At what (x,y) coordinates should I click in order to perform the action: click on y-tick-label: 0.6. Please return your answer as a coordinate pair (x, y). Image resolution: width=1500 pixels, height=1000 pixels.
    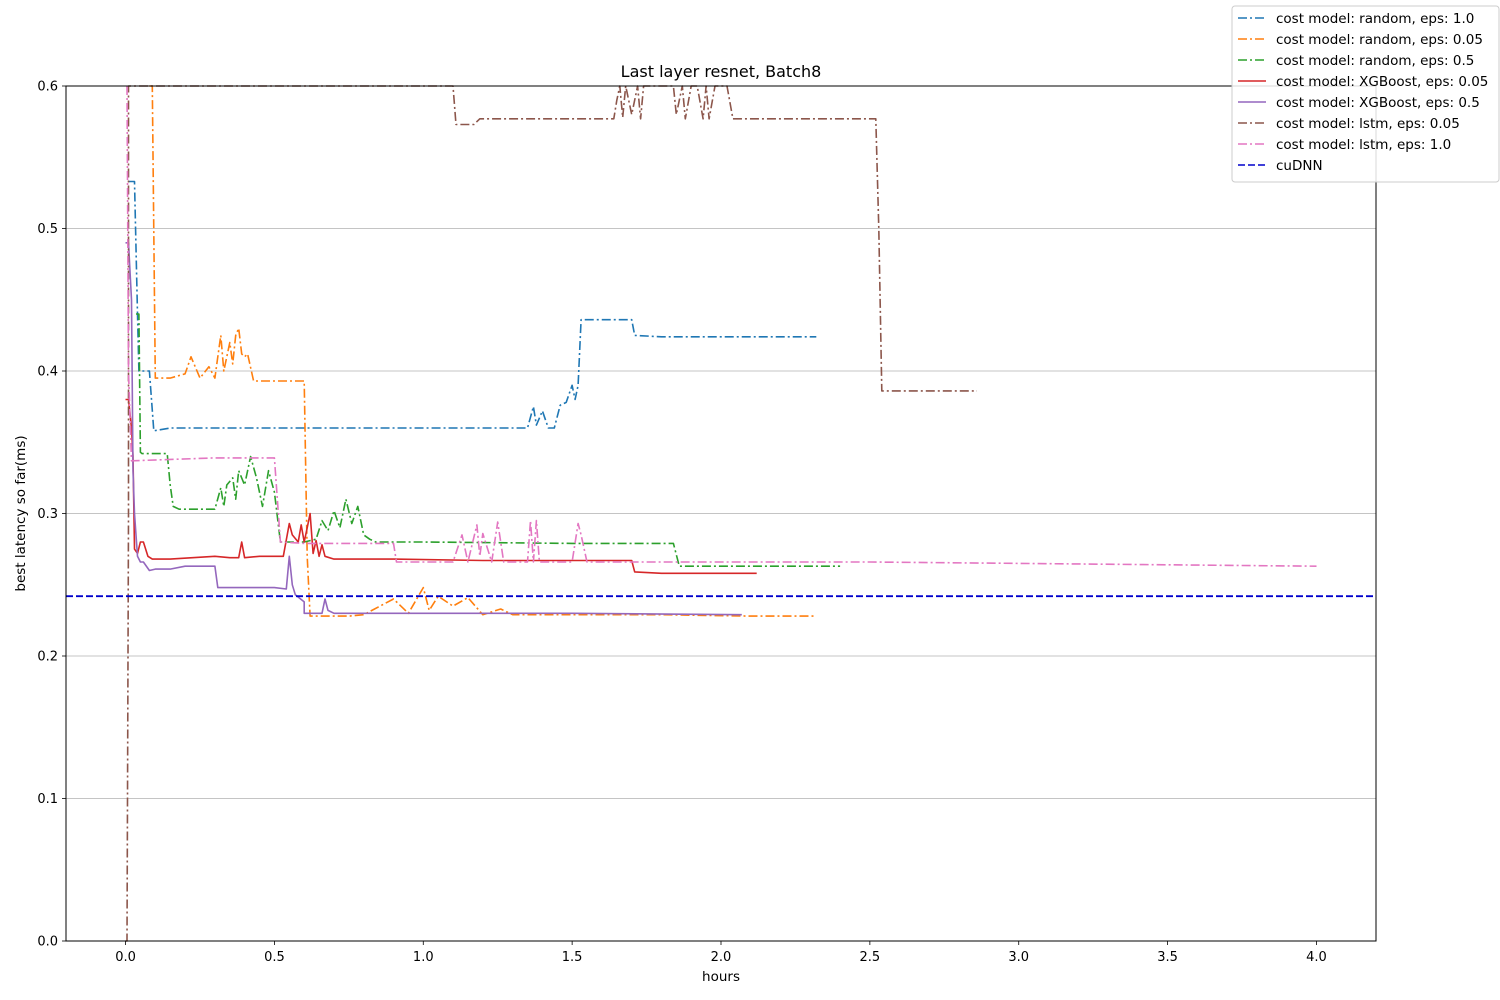
    Looking at the image, I should click on (47, 87).